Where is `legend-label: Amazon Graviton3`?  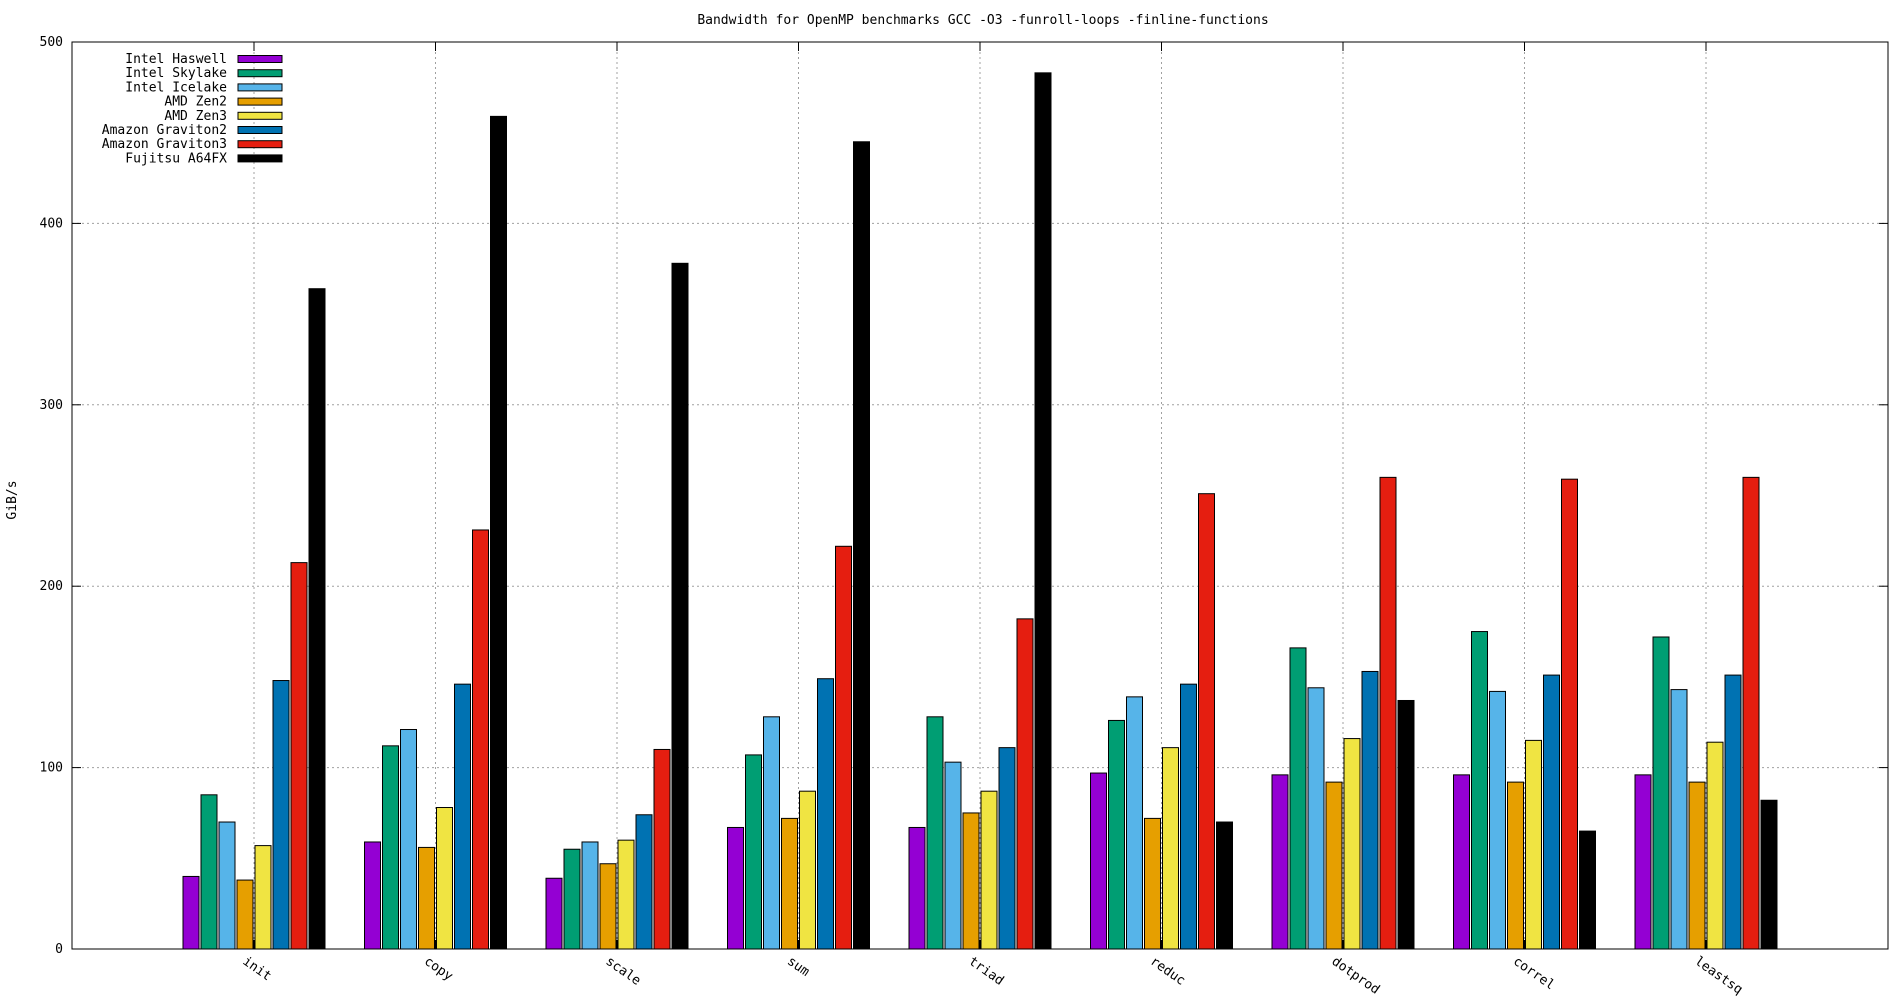
legend-label: Amazon Graviton3 is located at coordinates (164, 144).